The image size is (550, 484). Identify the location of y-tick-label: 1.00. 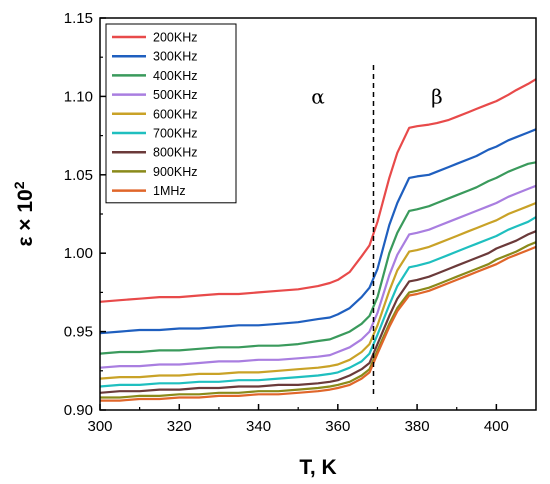
(78, 253).